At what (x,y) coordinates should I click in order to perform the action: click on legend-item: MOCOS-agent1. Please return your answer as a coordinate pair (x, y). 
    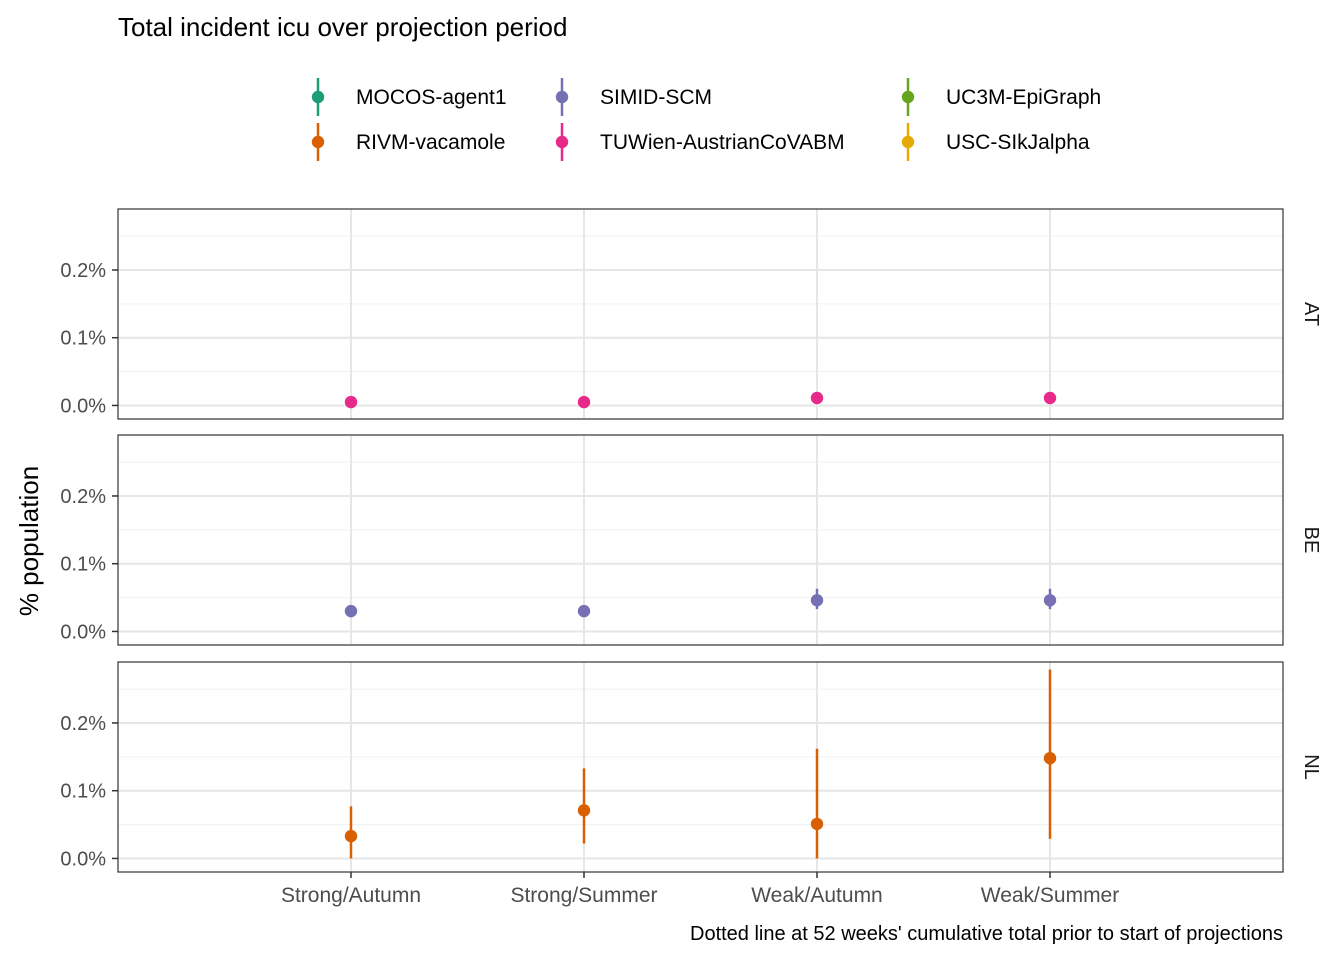
    Looking at the image, I should click on (409, 97).